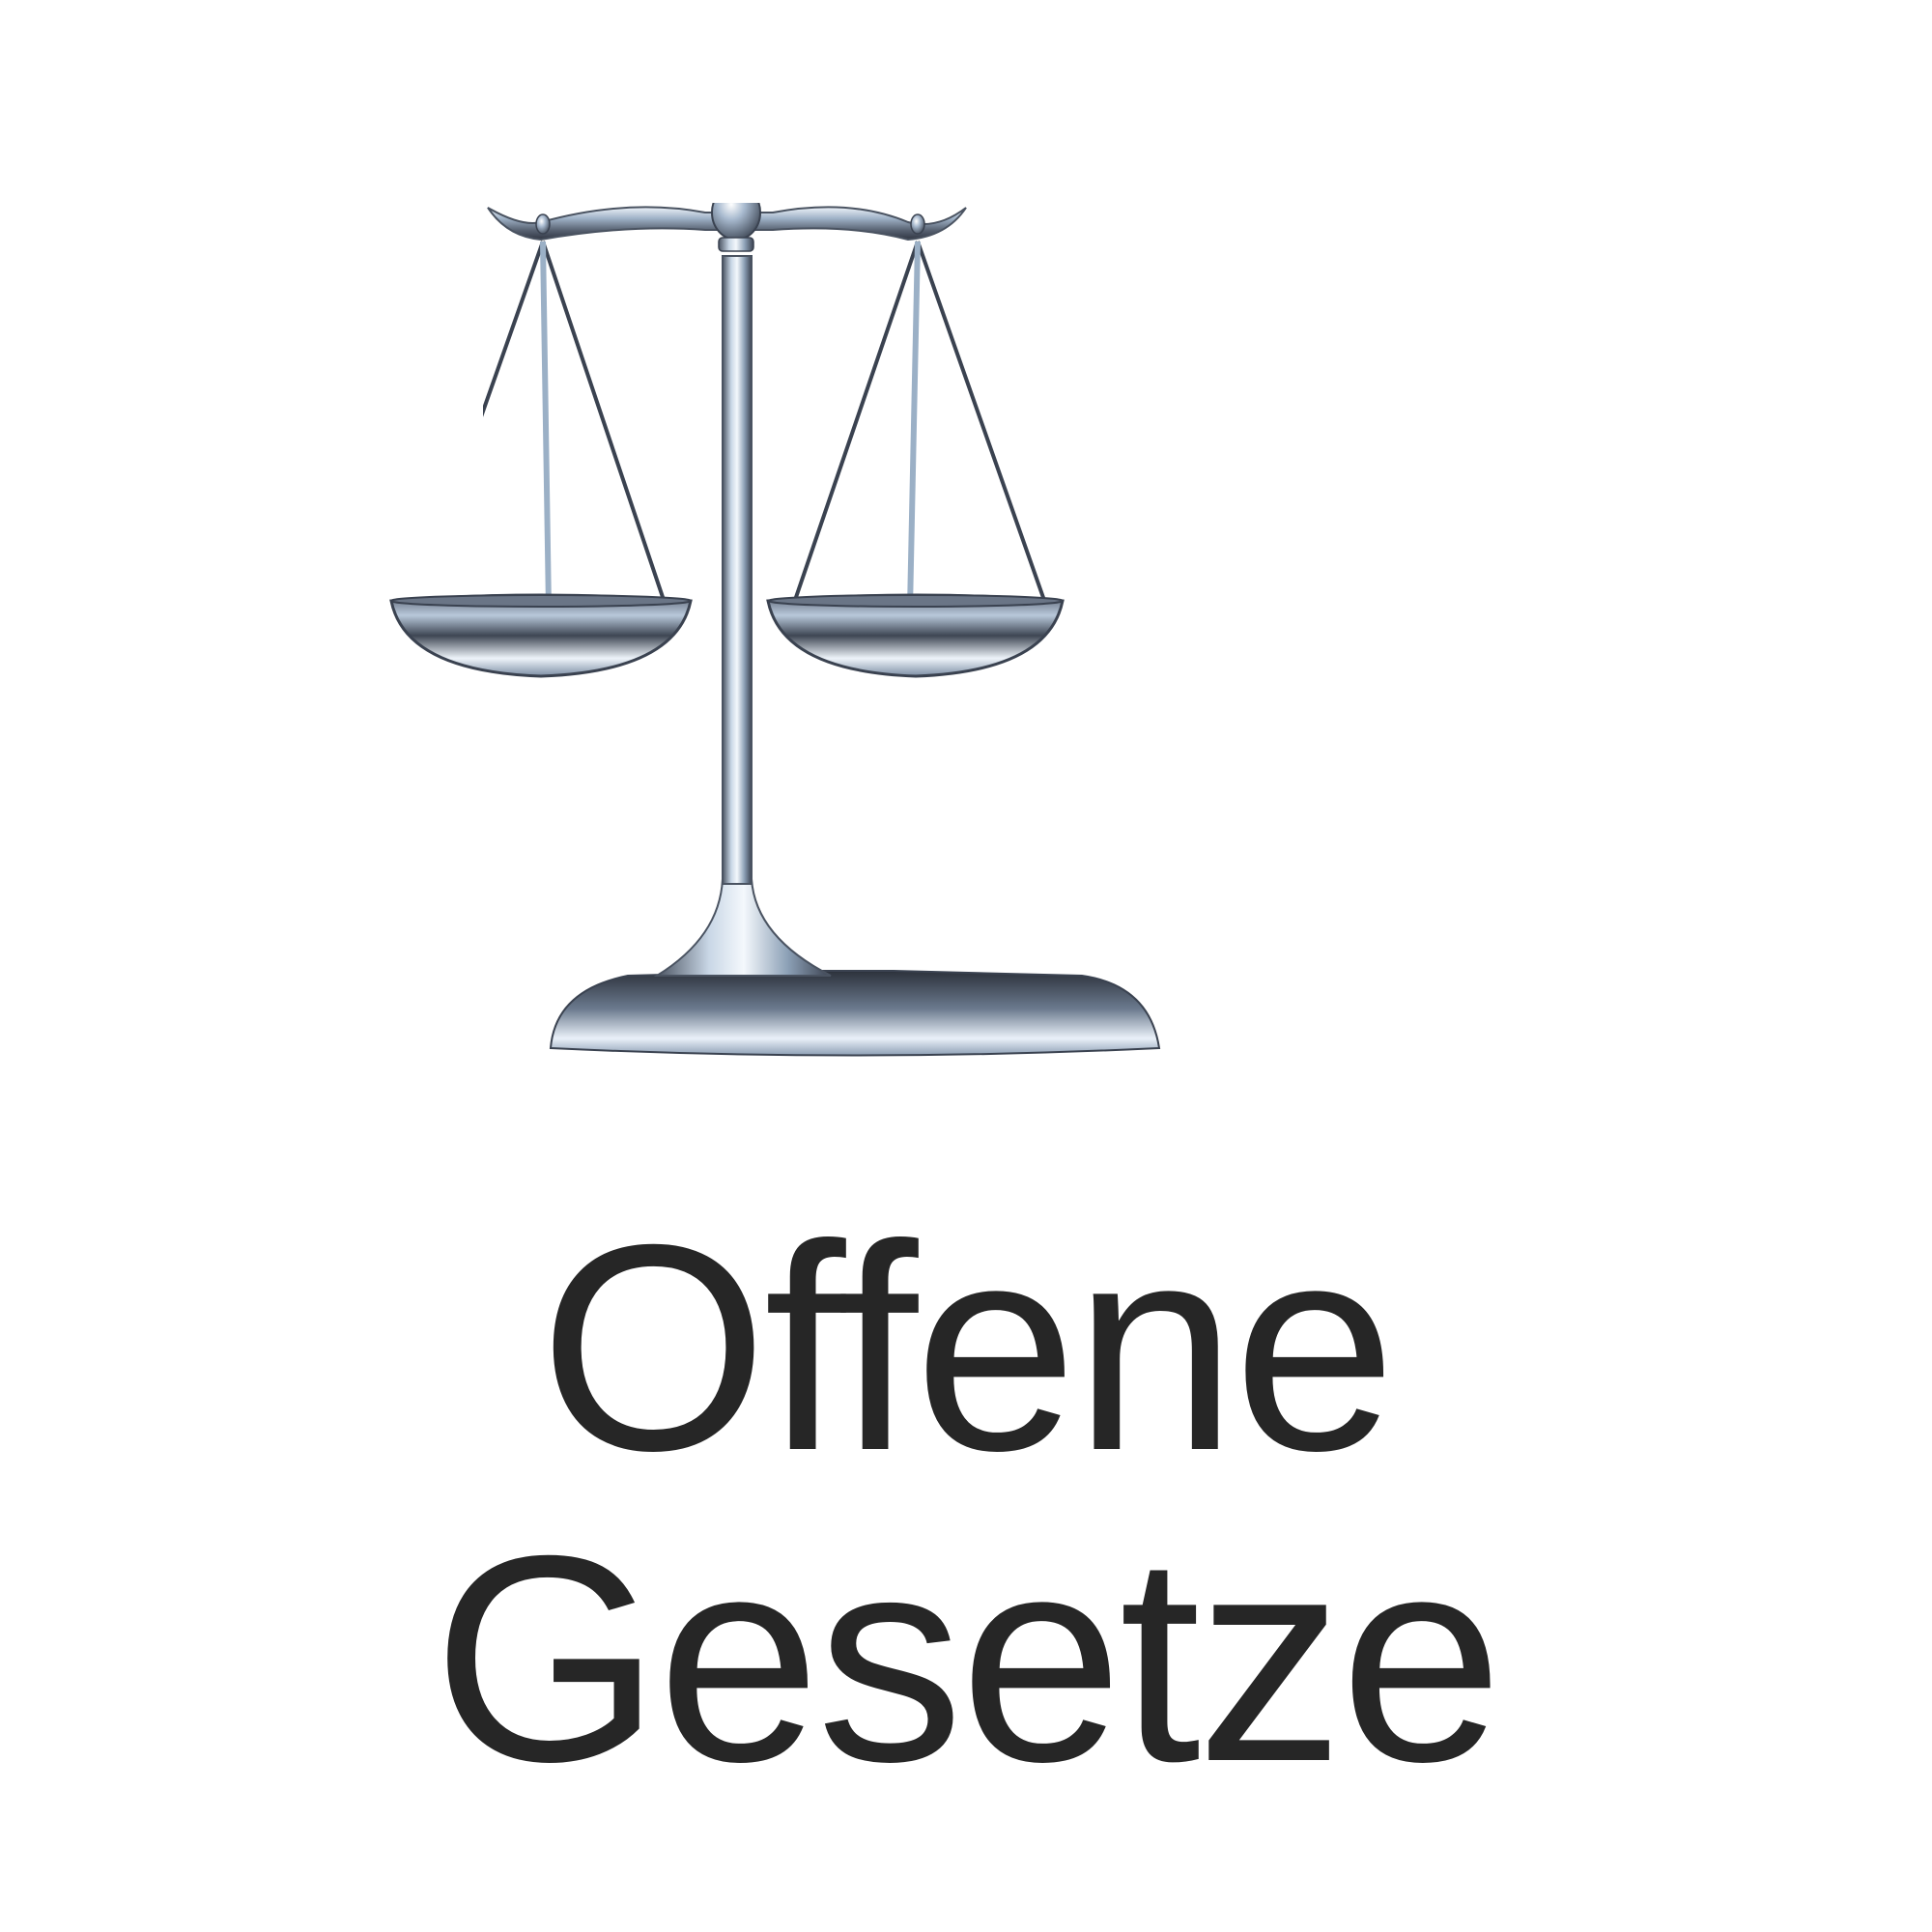 The image size is (1932, 1932). What do you see at coordinates (727, 635) in the screenshot?
I see `scale-pans-icon` at bounding box center [727, 635].